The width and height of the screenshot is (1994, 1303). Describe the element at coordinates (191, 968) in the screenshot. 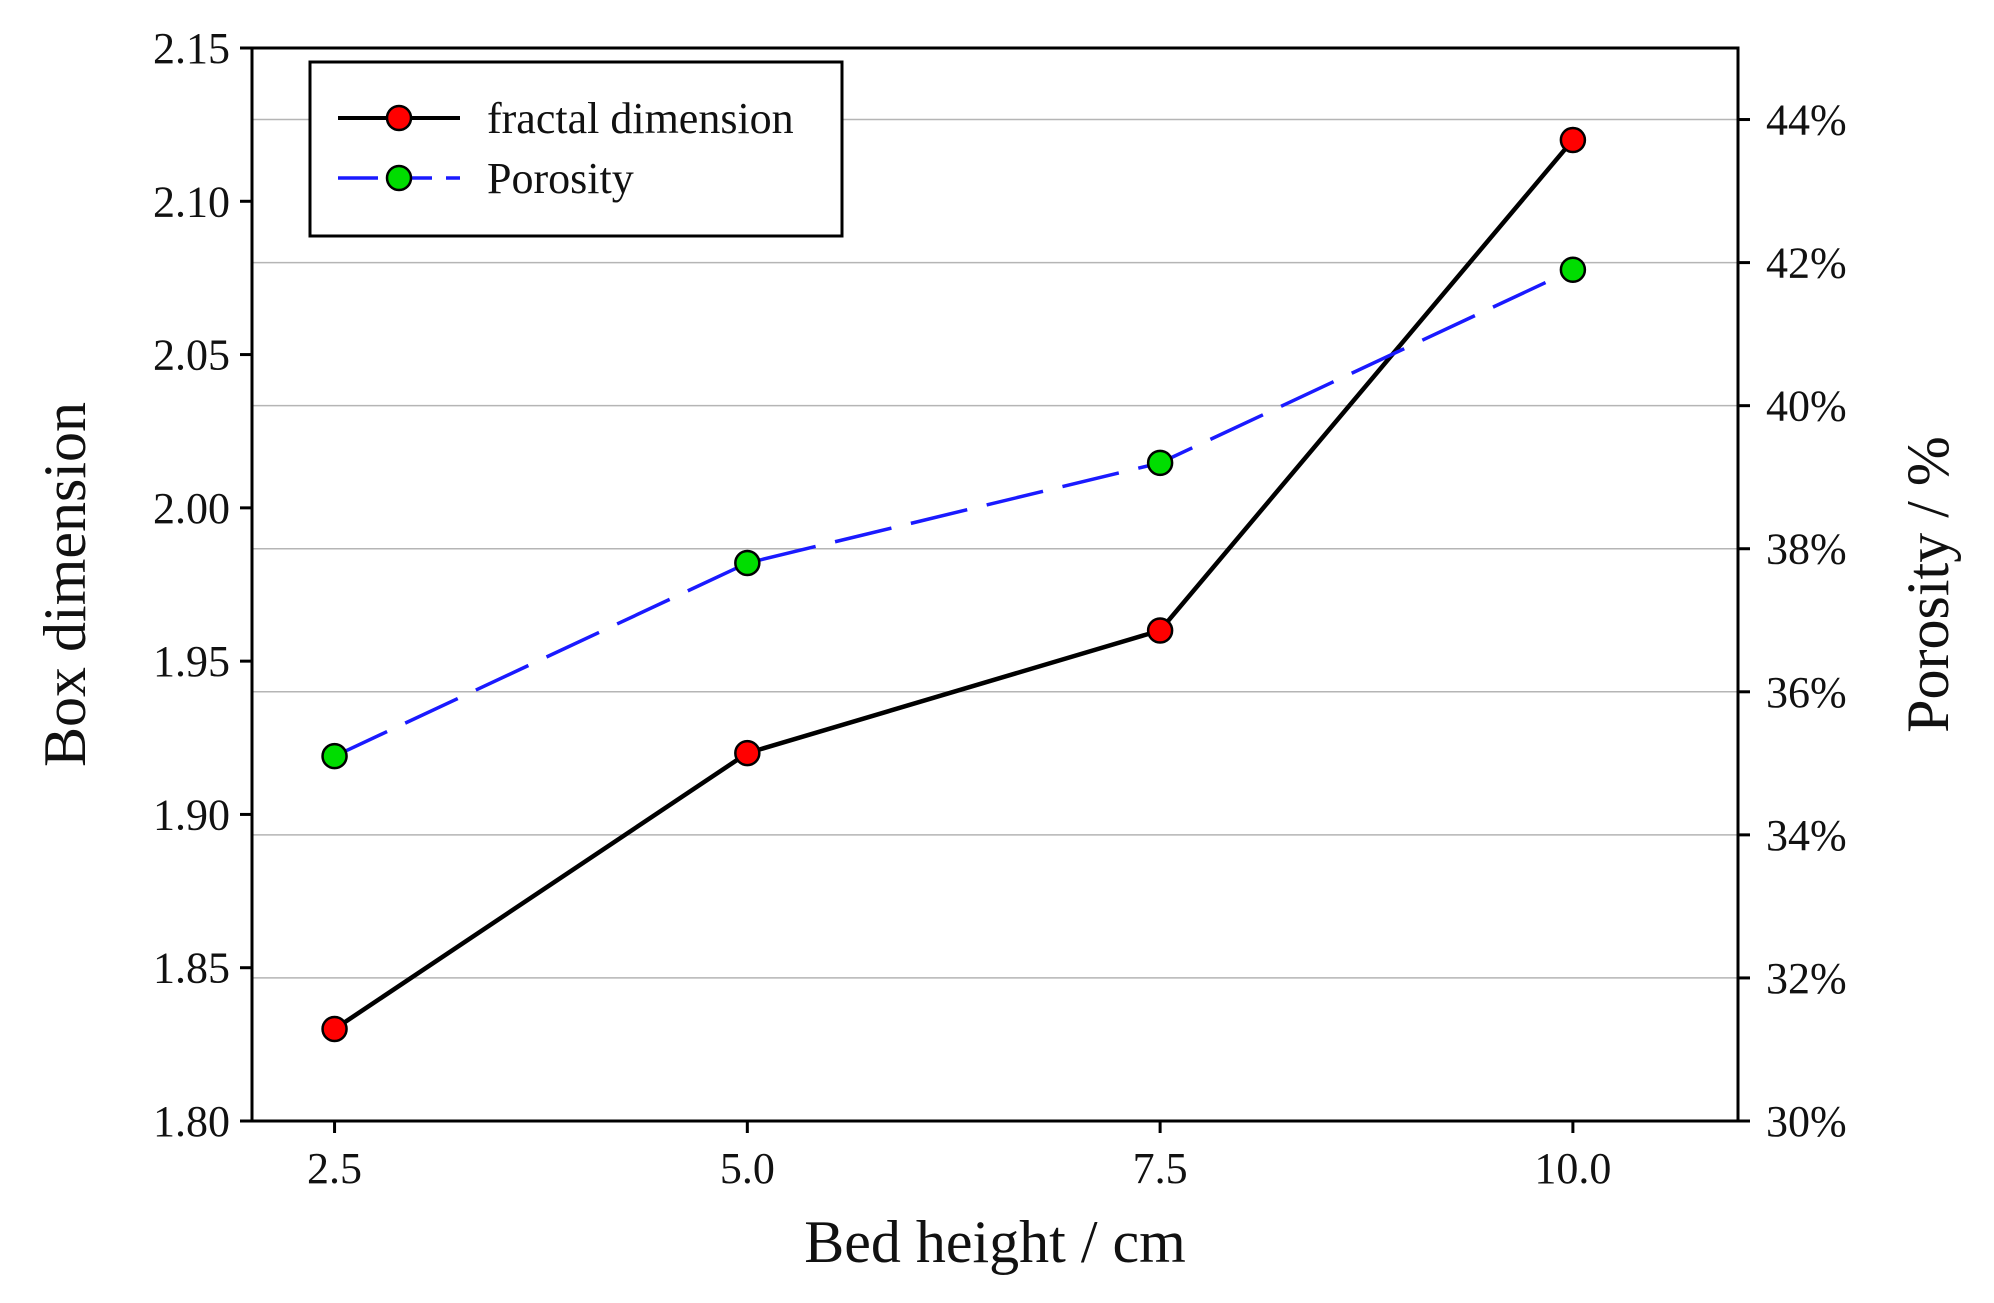

I see `y-tick-label: 1.85` at that location.